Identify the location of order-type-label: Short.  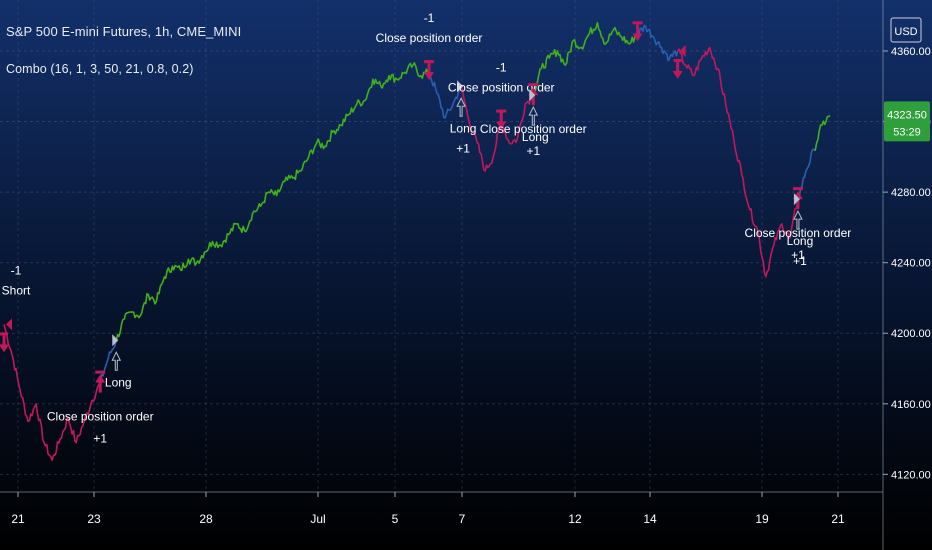
(16, 290).